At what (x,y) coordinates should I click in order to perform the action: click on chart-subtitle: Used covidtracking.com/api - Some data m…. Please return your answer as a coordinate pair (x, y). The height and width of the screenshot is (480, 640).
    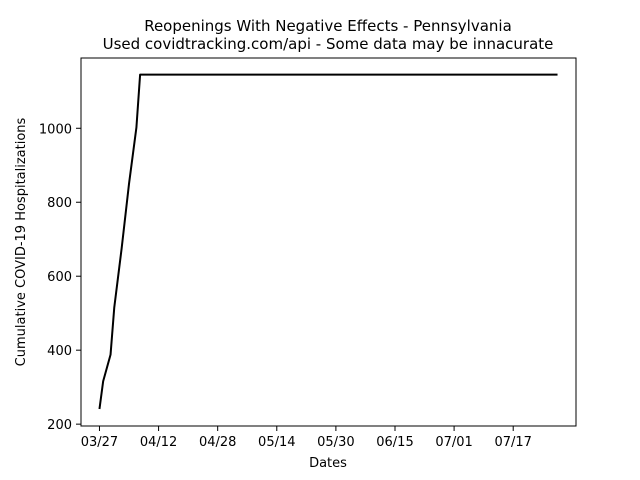
    Looking at the image, I should click on (328, 44).